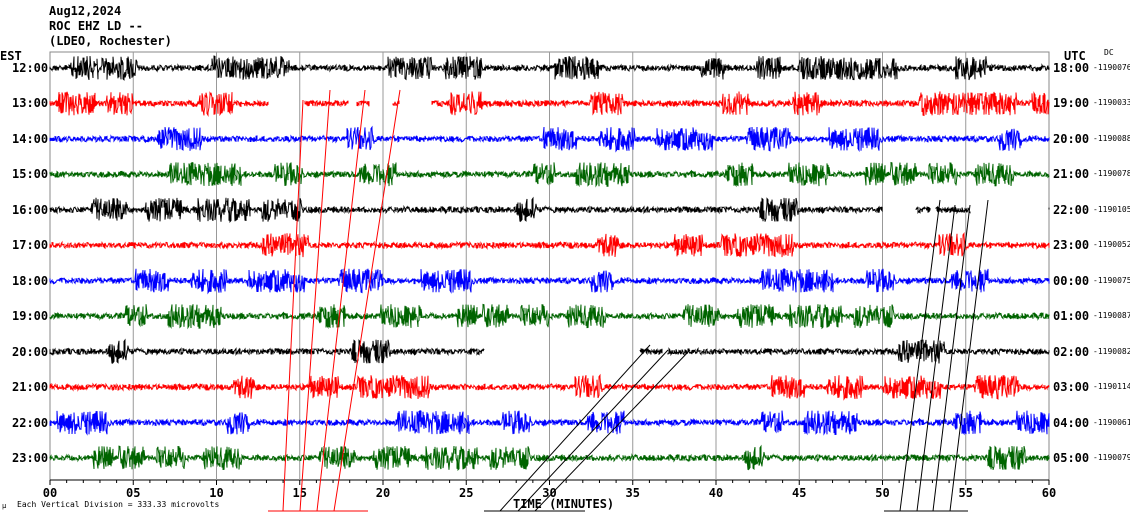 The image size is (1130, 519). I want to click on x-tick-label: 50, so click(882, 493).